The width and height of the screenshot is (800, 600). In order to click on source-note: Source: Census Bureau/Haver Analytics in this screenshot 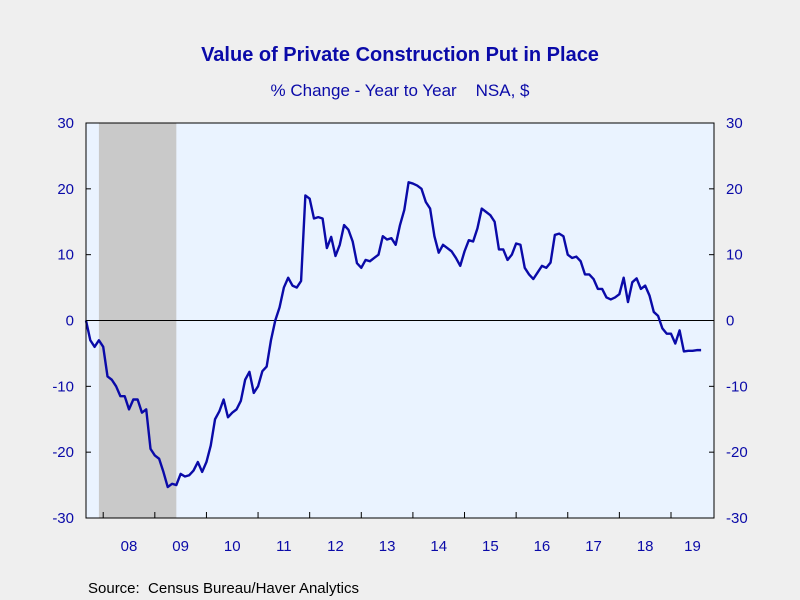, I will do `click(223, 588)`.